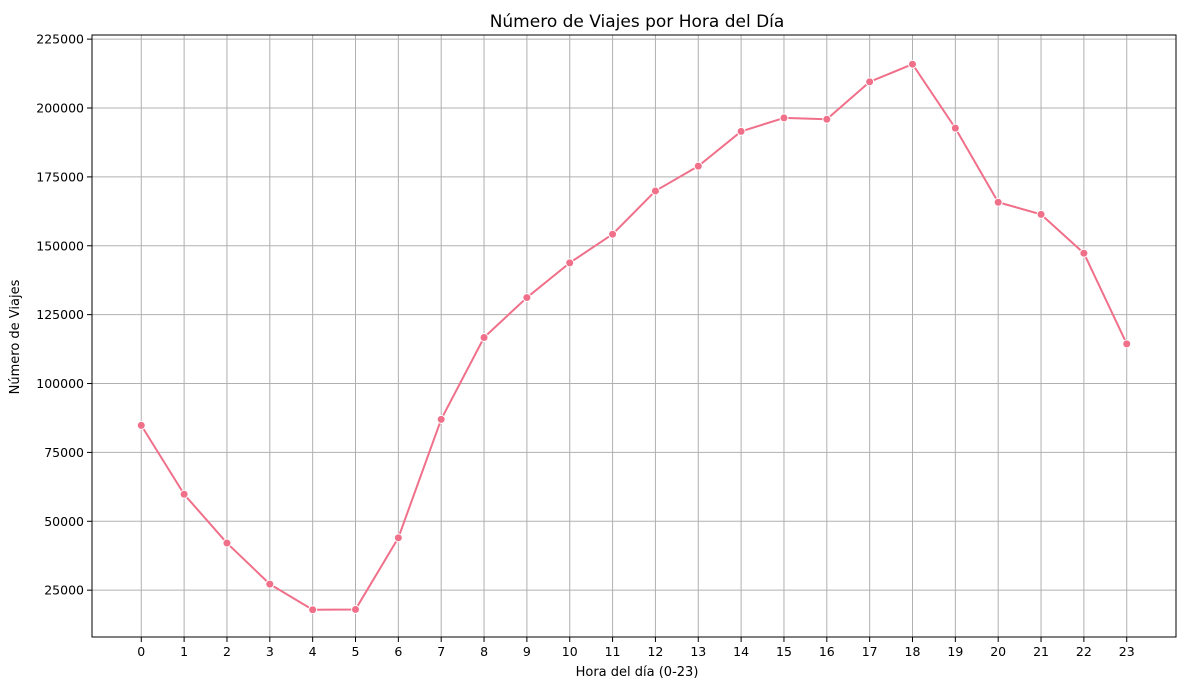 Image resolution: width=1189 pixels, height=690 pixels. Describe the element at coordinates (741, 651) in the screenshot. I see `x-tick-label: 14` at that location.